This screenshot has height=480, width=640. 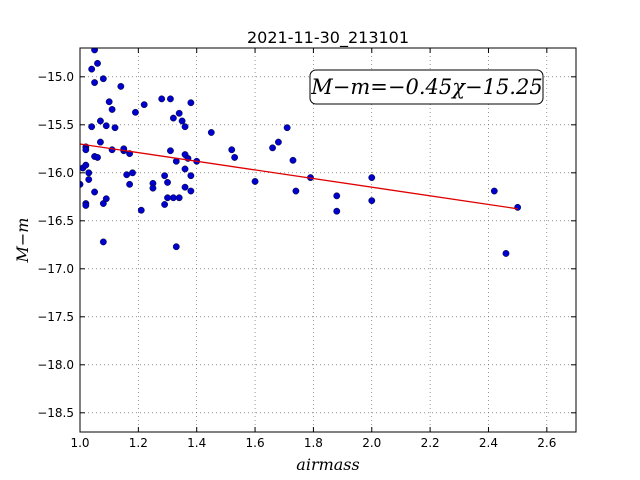 I want to click on y-tick-label: −15.5, so click(x=55, y=125).